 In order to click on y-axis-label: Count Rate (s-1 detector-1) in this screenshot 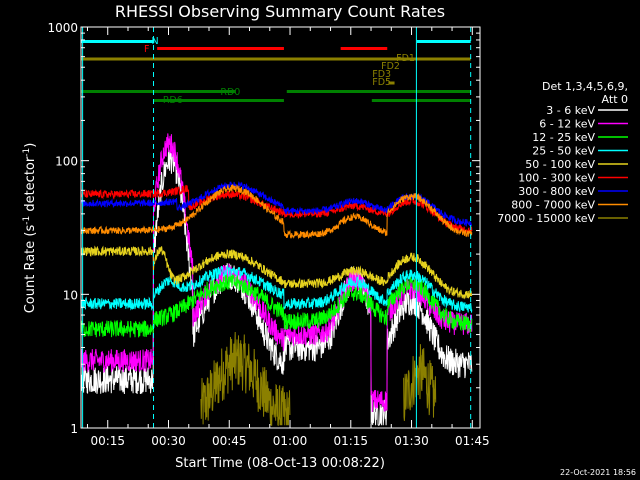, I will do `click(30, 228)`.